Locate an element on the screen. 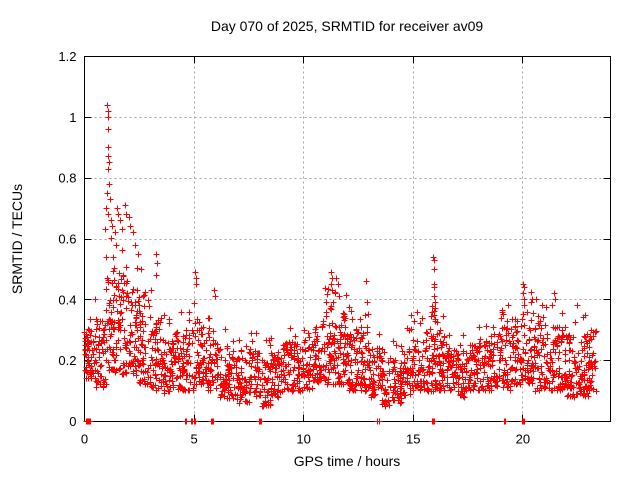 The image size is (640, 480). y-axis-label: SRMTID / TECUs is located at coordinates (17, 239).